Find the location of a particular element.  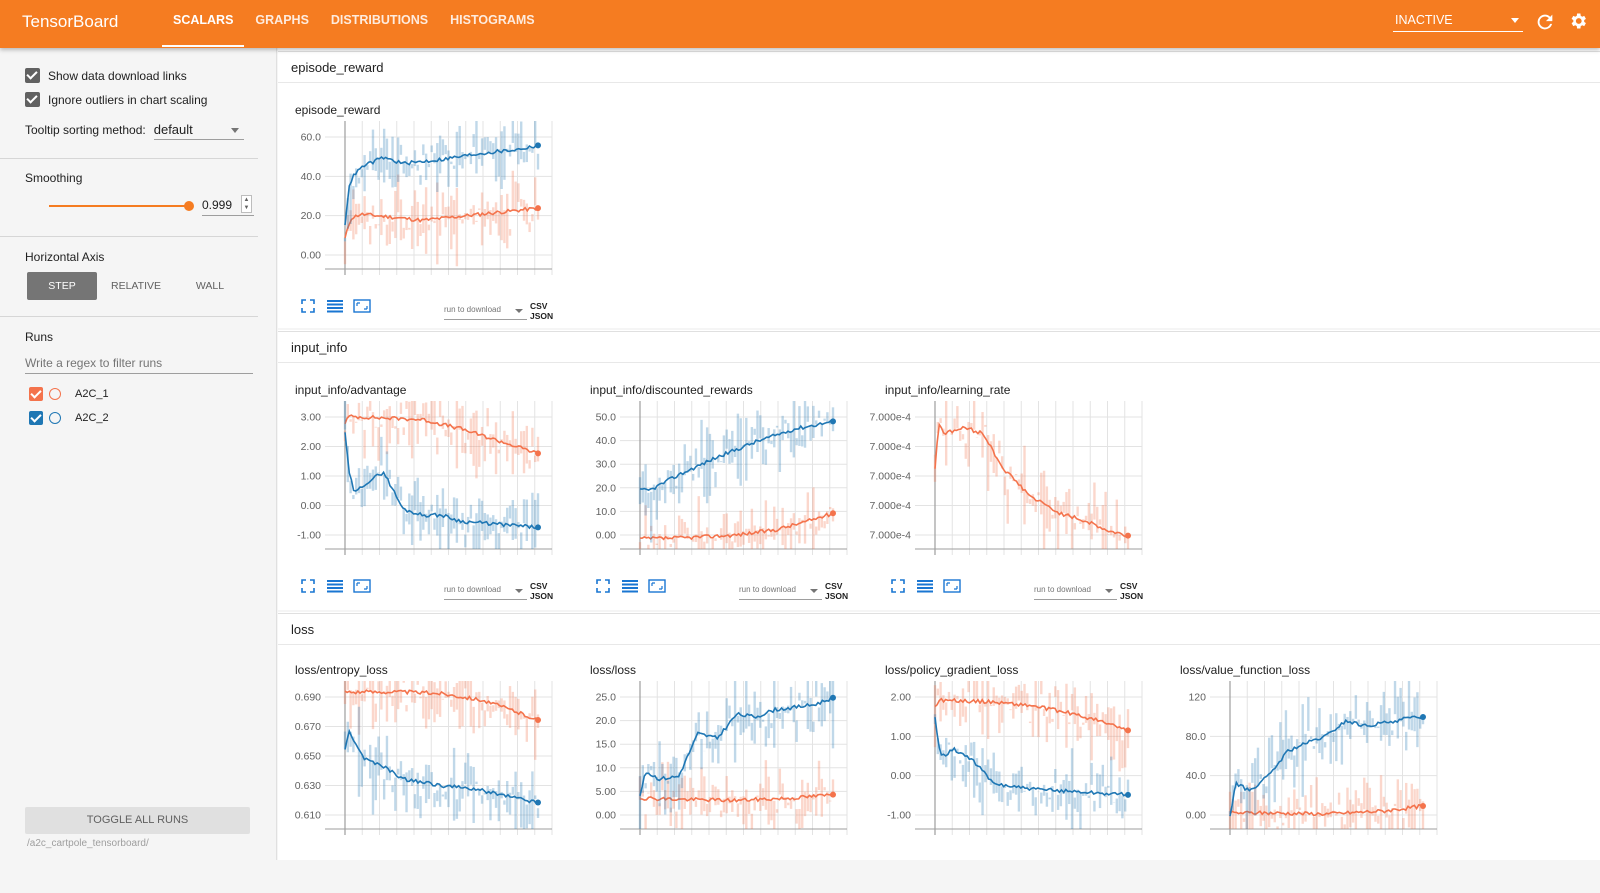

divider is located at coordinates (129, 158).